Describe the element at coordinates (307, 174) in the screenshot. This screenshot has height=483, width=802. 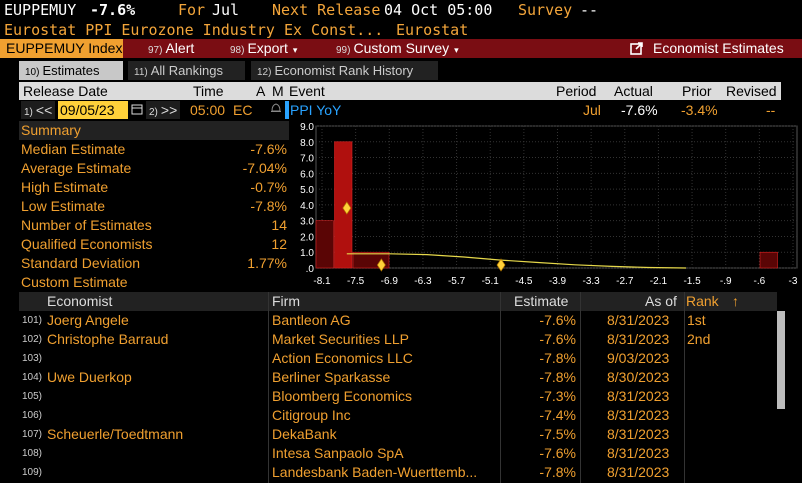
I see `y-tick-label: 6.0` at that location.